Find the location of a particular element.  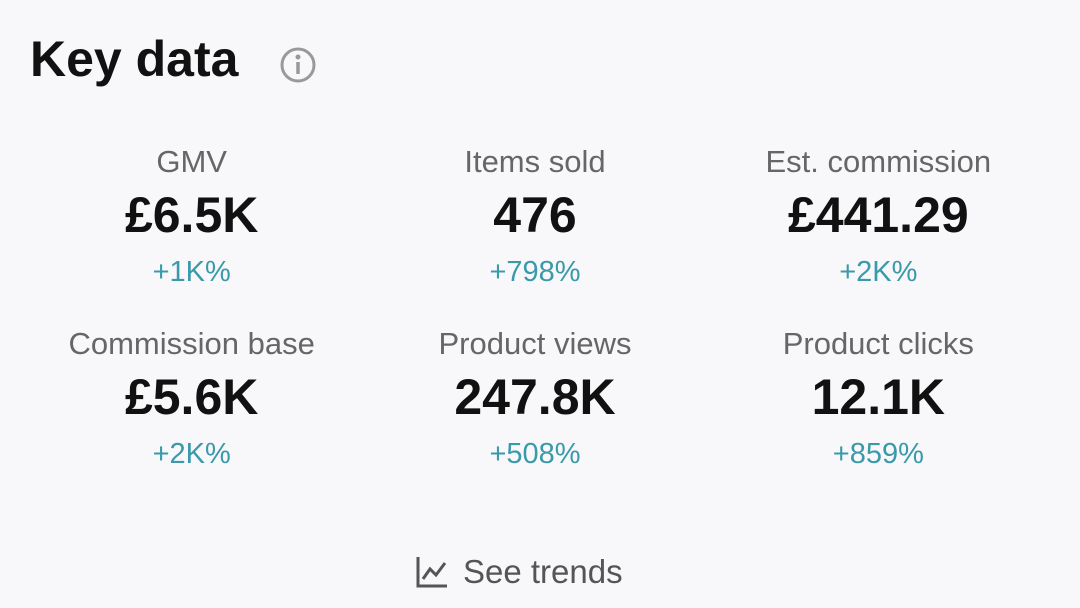

metric-value: 476 is located at coordinates (535, 215).